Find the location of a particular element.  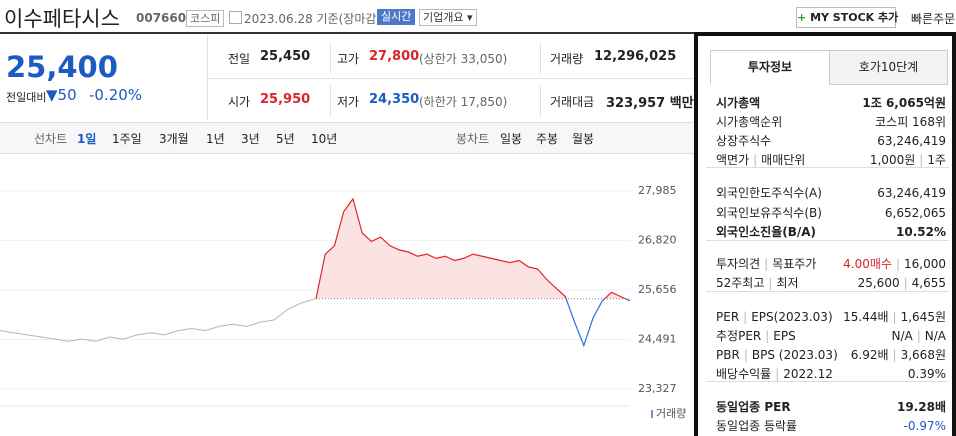

info-row: 시가총액 1조 6,065억원 is located at coordinates (831, 103).